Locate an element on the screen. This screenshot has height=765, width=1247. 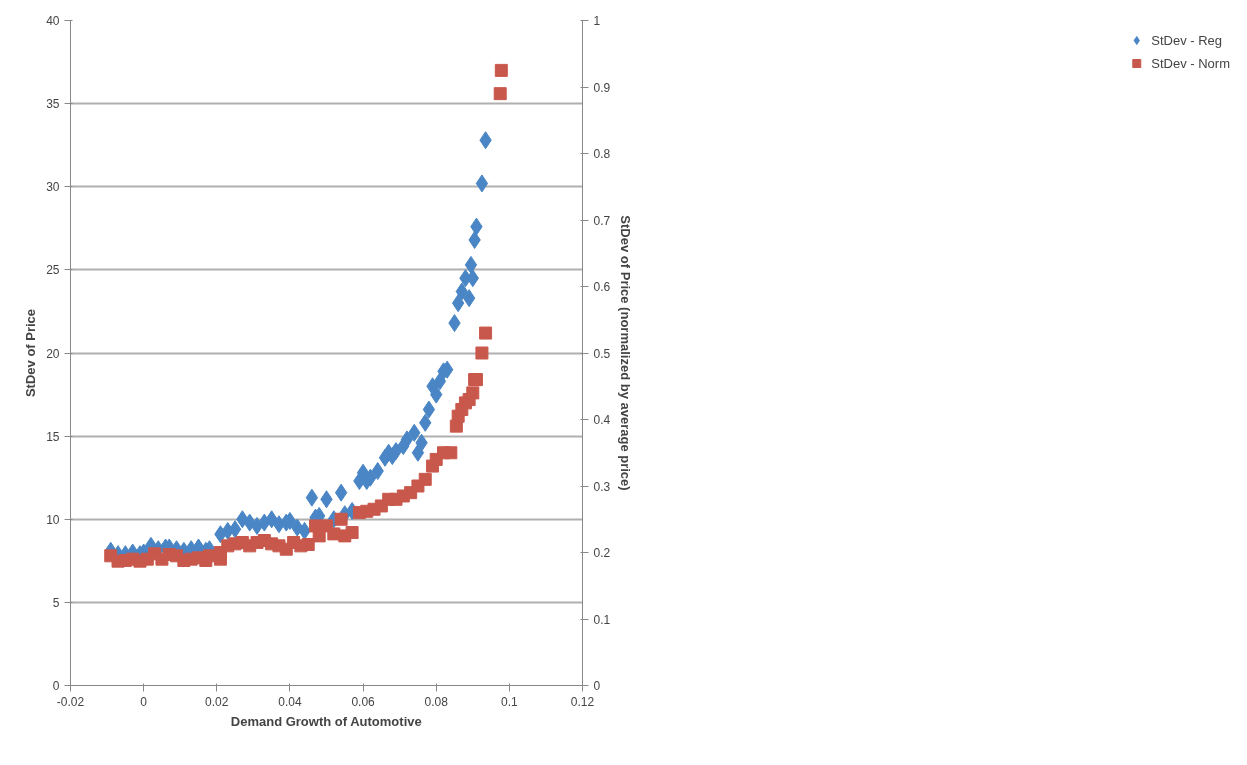
x-tick-label: 0.08 is located at coordinates (436, 701).